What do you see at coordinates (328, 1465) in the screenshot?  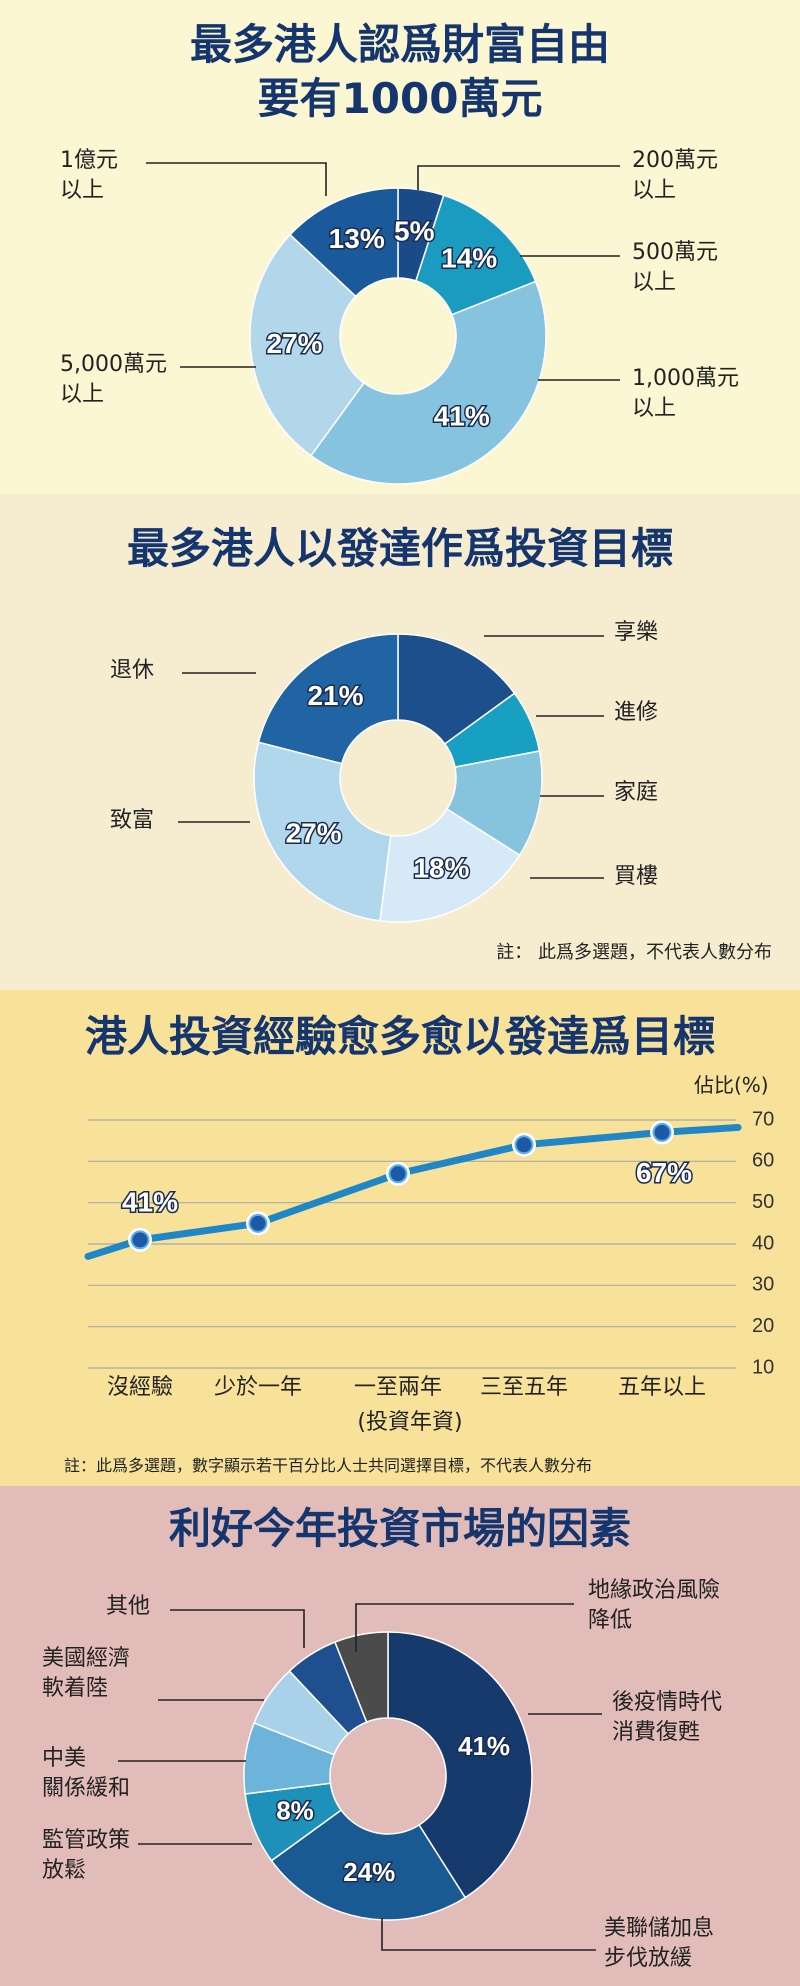 I see `chart-note: 註：此爲多選題，數字顯示若干百分比人士共同選擇目標，不代表人數分布` at bounding box center [328, 1465].